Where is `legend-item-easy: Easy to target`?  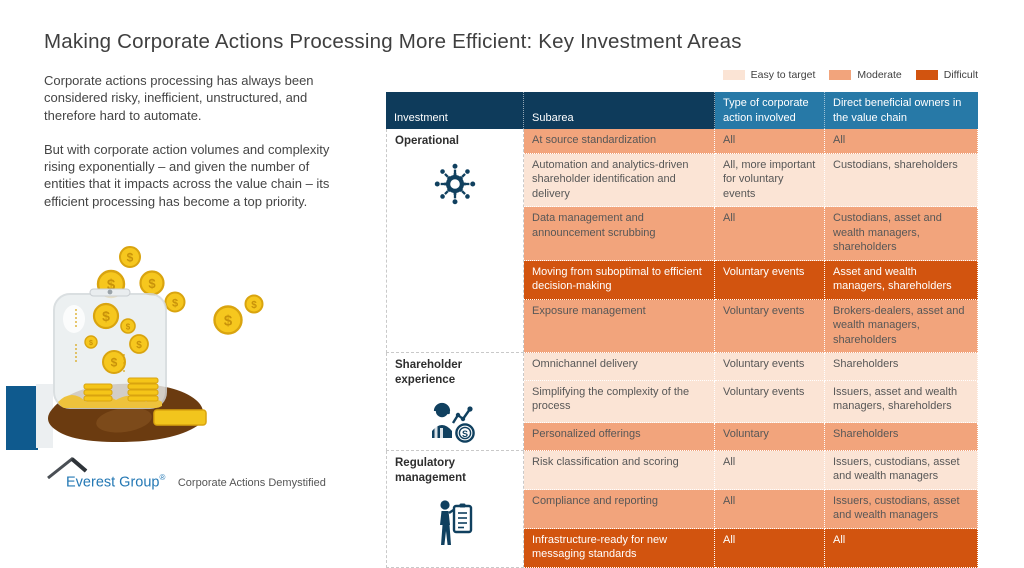
legend-item-easy: Easy to target is located at coordinates (769, 75).